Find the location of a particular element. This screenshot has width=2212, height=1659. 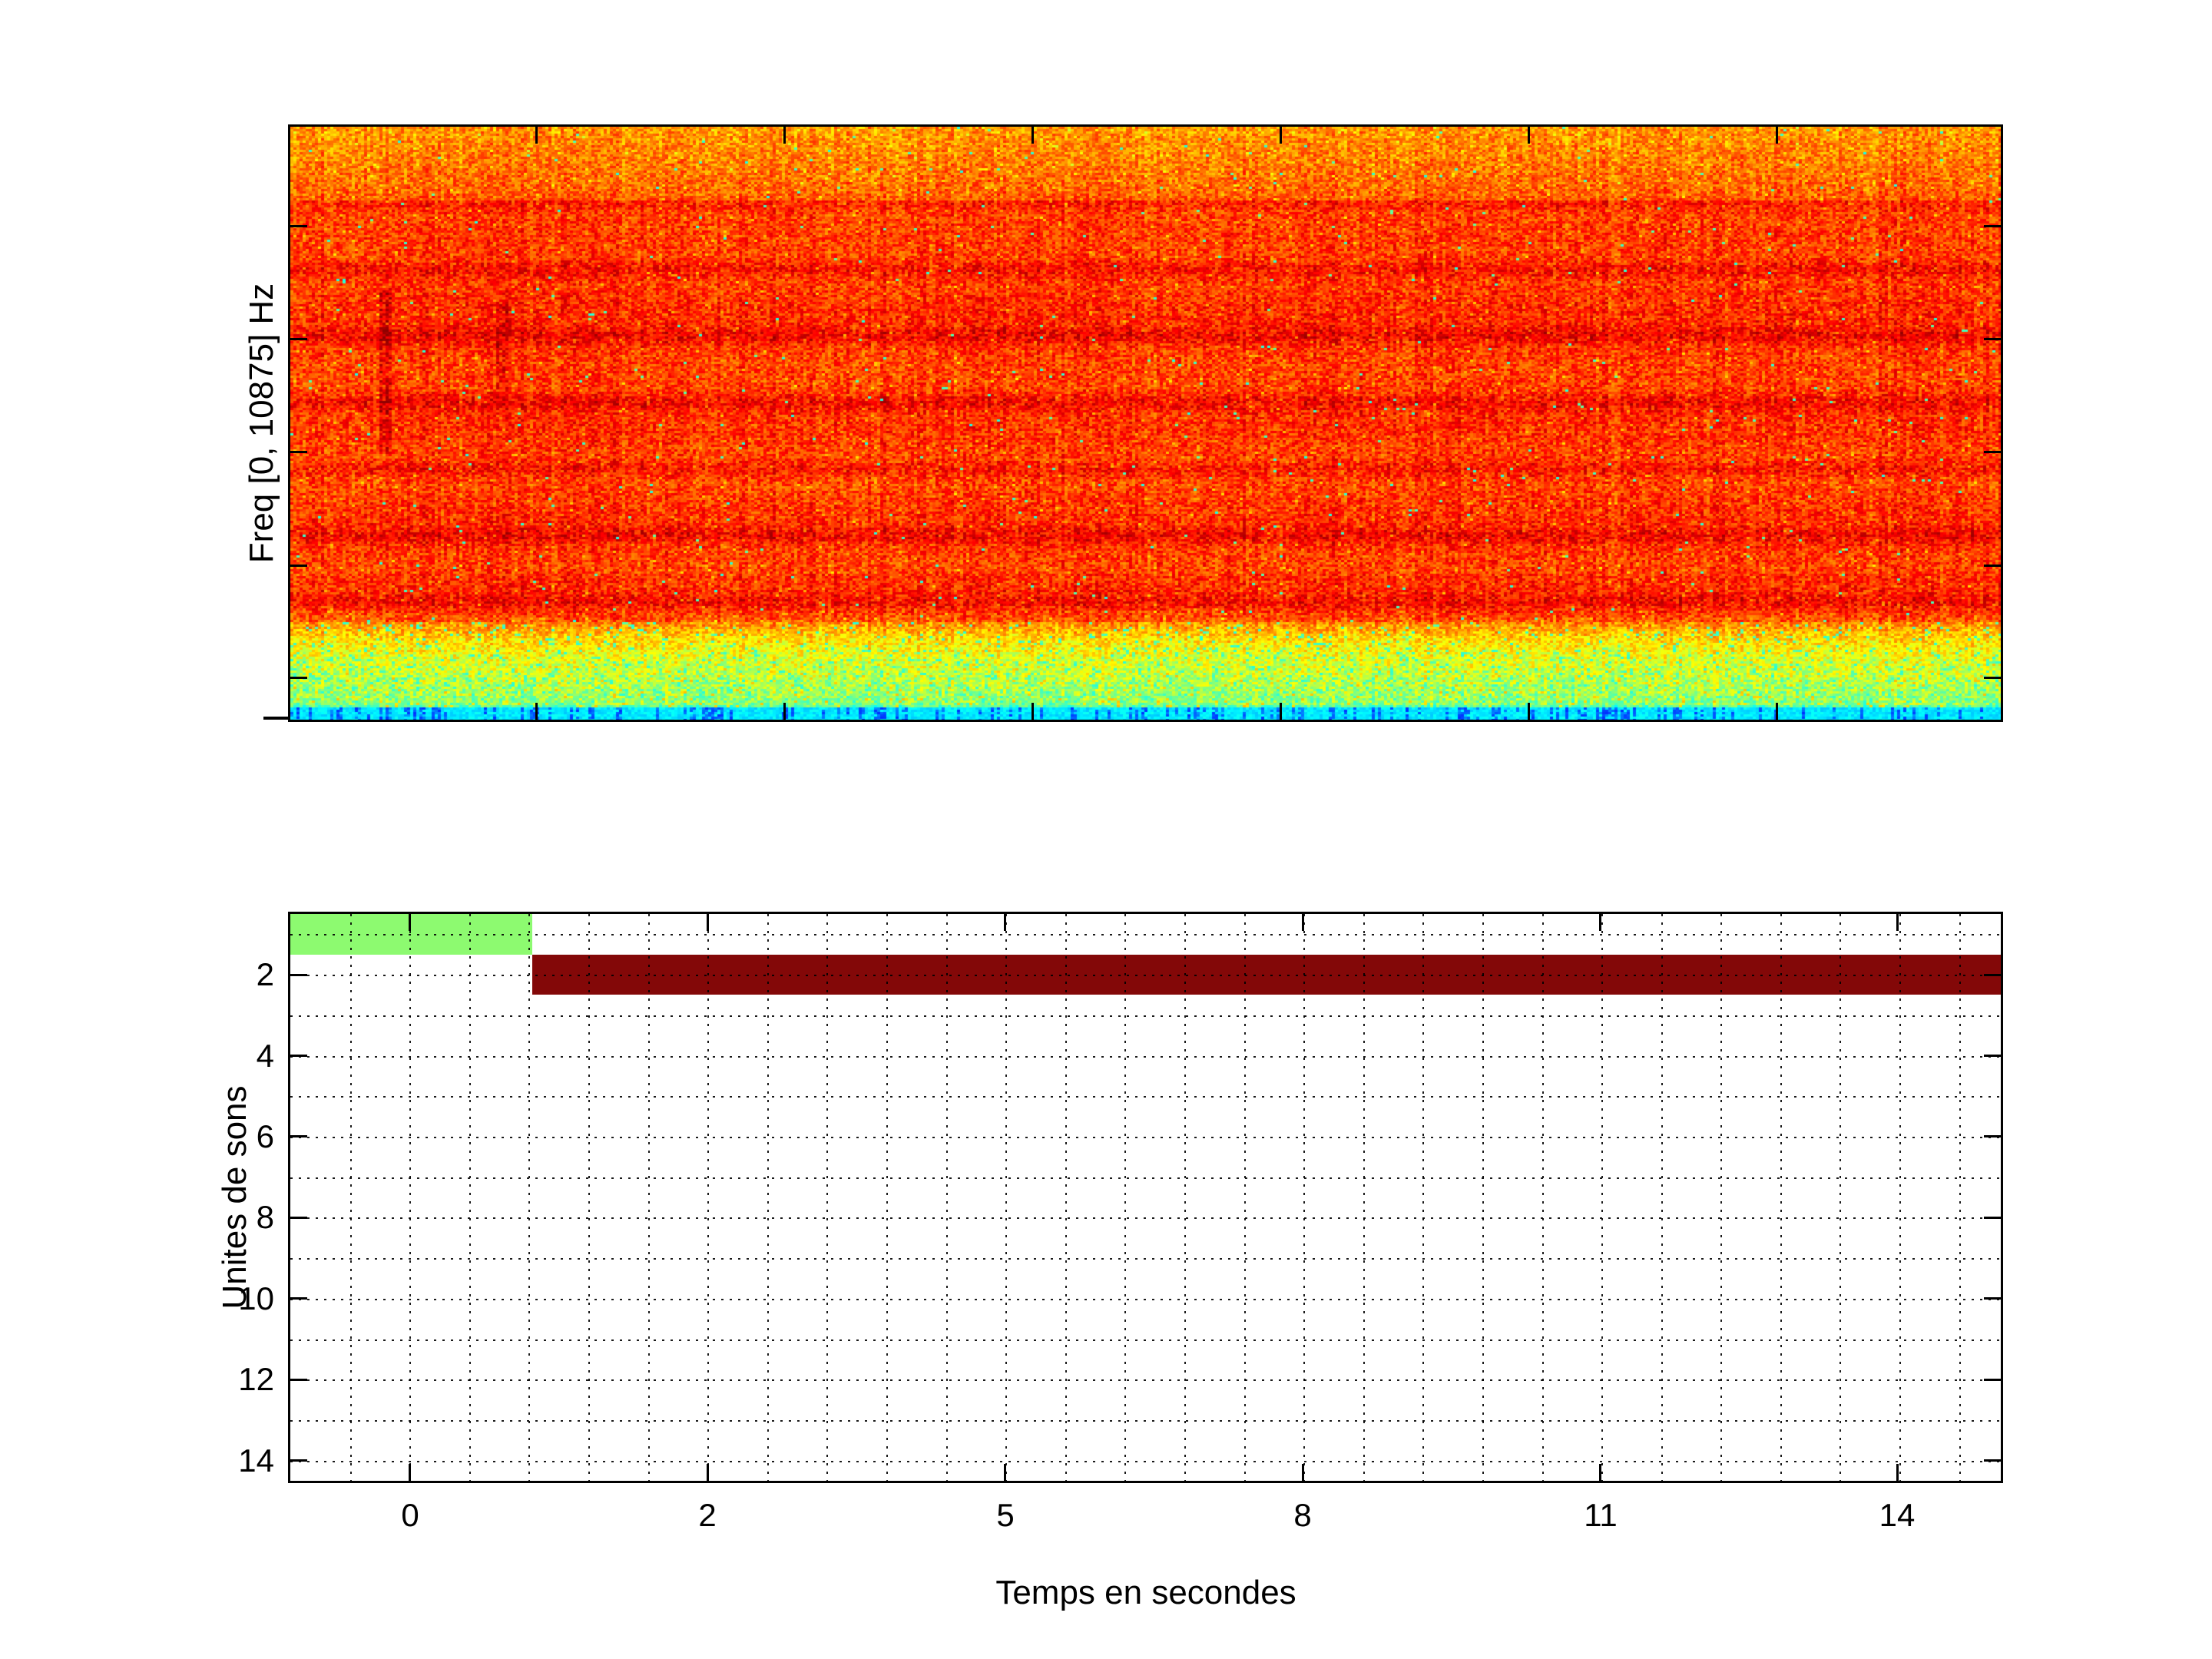

spectrogram-ylabel: Freq [0, 10875] Hz is located at coordinates (261, 423).